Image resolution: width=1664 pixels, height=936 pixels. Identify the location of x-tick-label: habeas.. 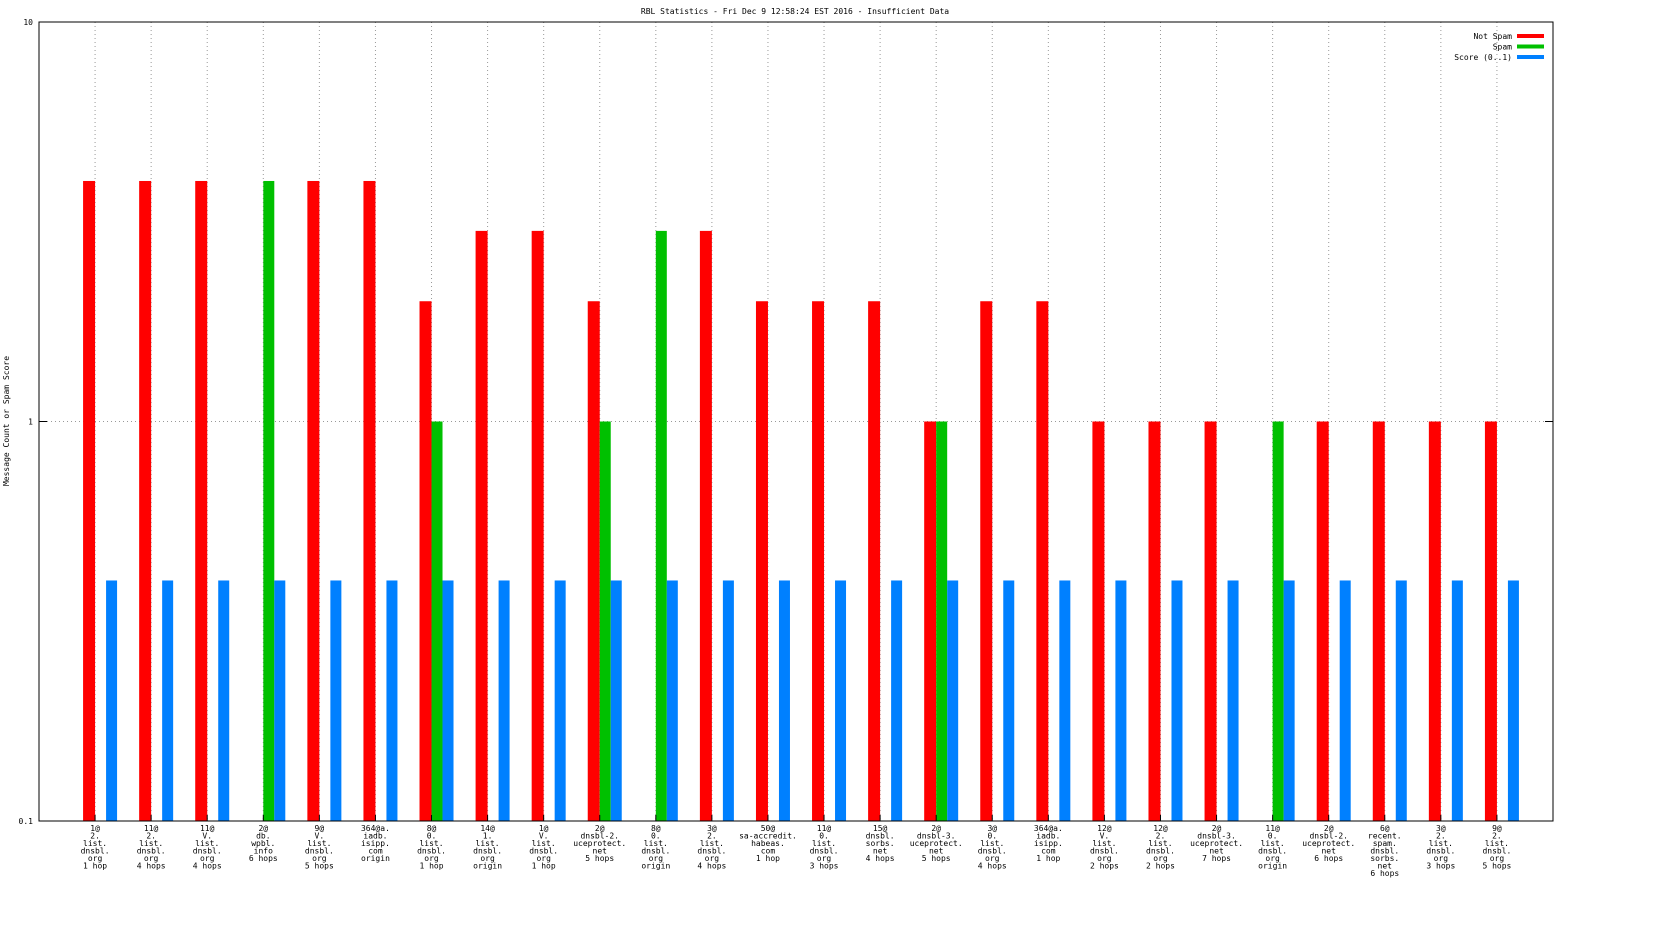
(768, 843).